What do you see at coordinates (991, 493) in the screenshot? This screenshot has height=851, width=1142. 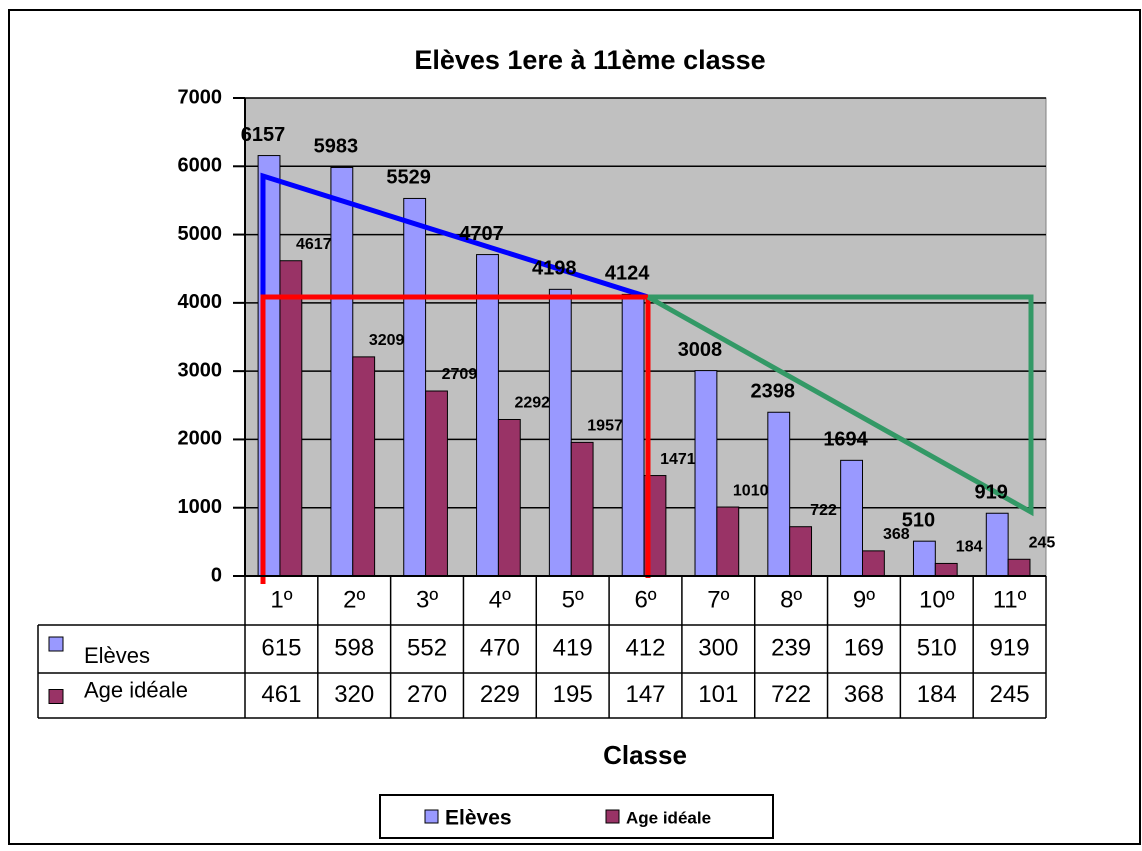 I see `data-label: 919` at bounding box center [991, 493].